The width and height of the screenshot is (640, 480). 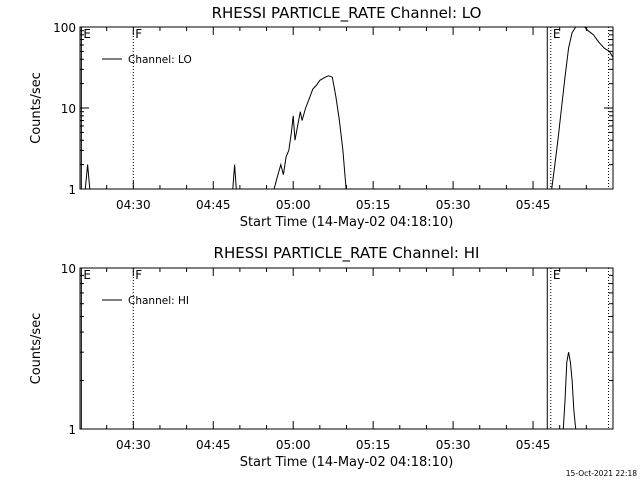 What do you see at coordinates (347, 253) in the screenshot?
I see `chart-title: RHESSI PARTICLE_RATE Channel: HI` at bounding box center [347, 253].